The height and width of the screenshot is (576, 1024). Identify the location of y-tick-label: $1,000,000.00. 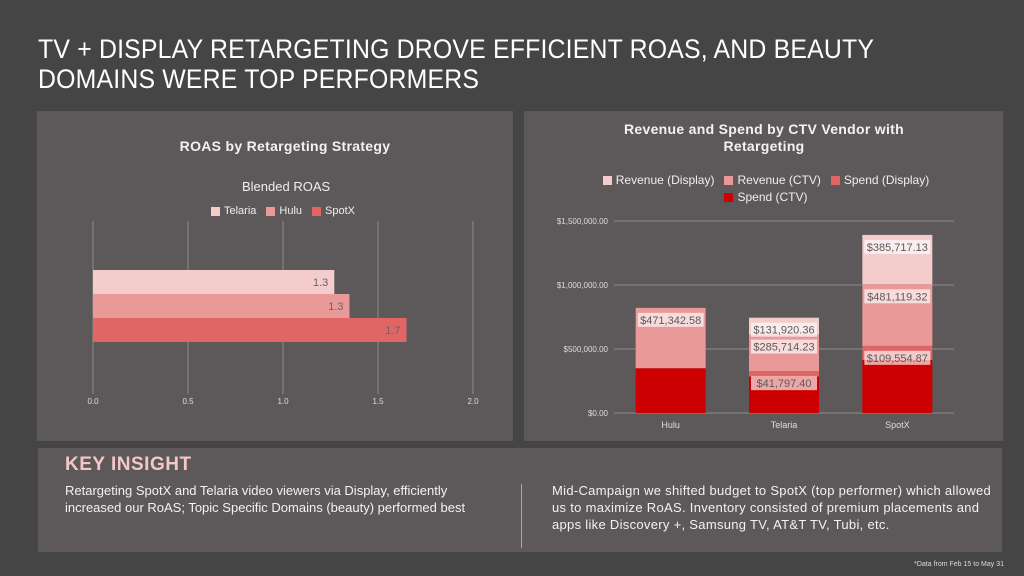
(583, 285).